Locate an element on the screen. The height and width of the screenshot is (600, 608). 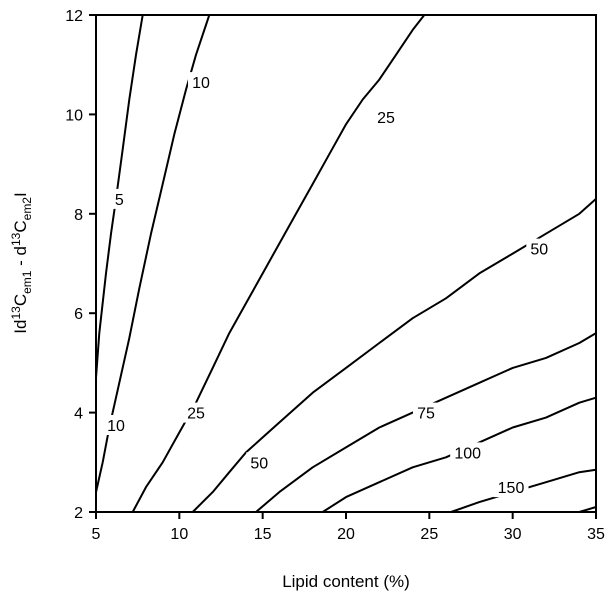
contour-label-100-0: 100 is located at coordinates (467, 453).